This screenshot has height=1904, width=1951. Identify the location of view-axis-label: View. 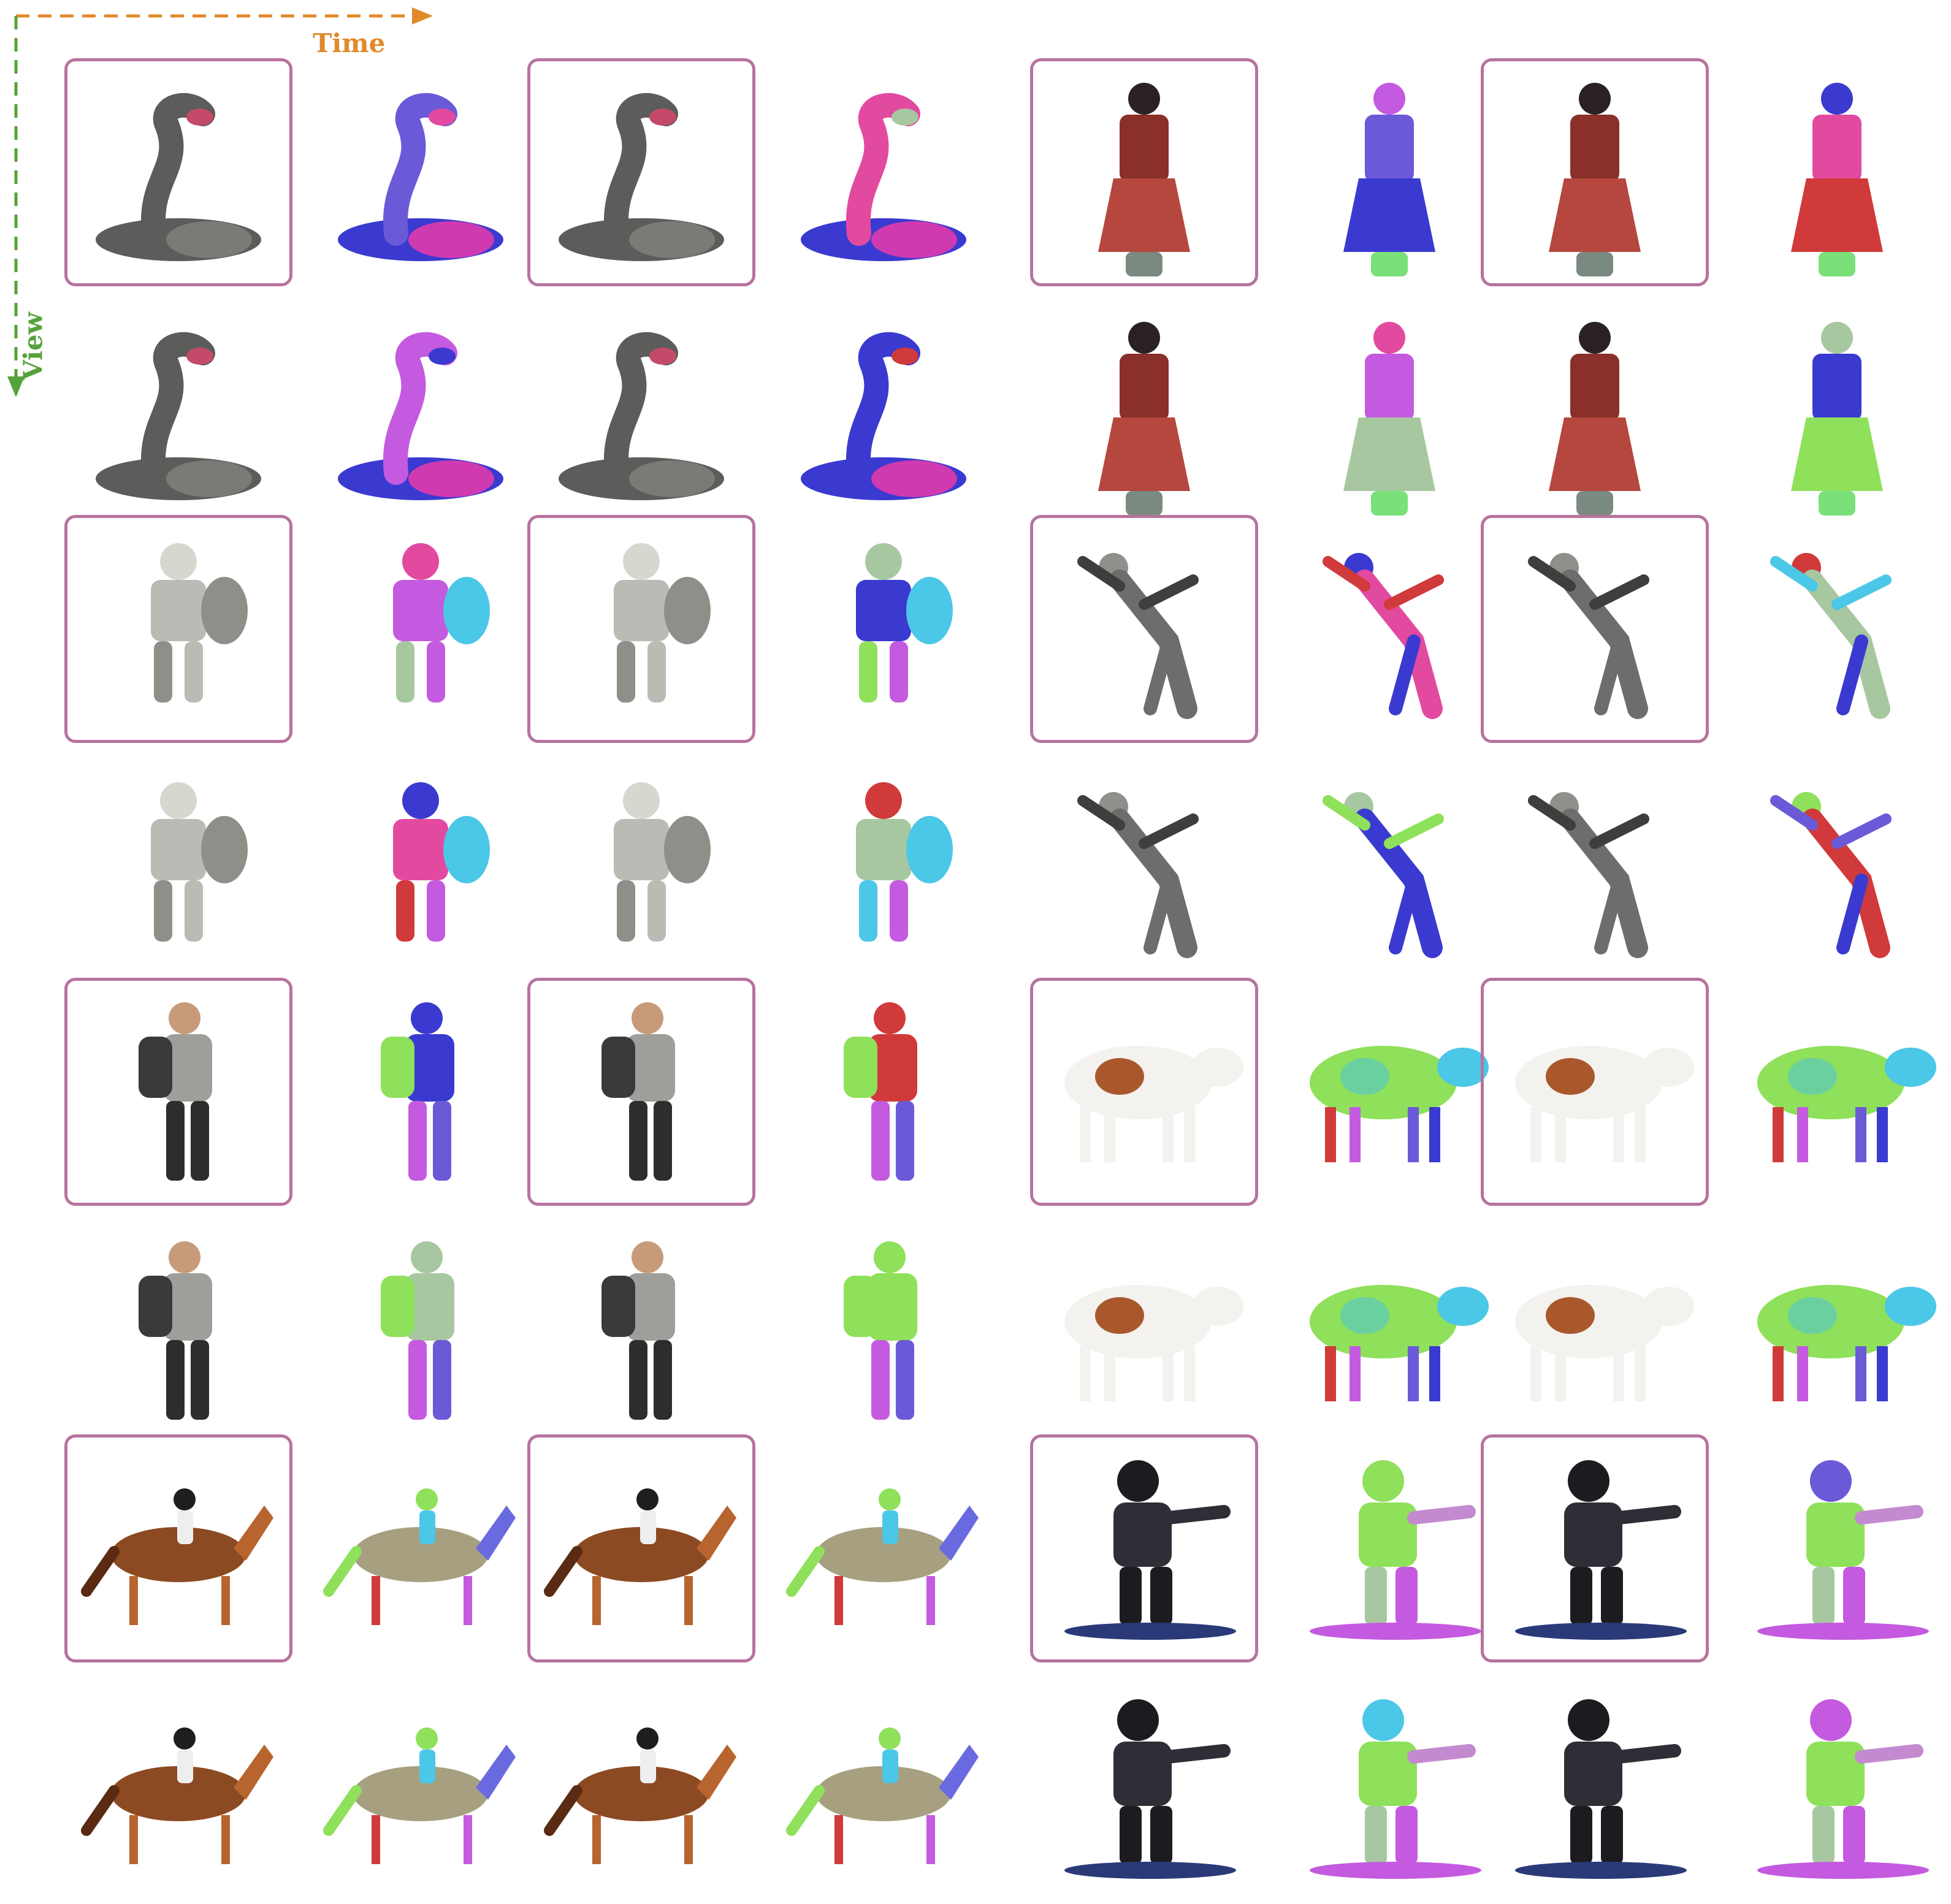
(33, 346).